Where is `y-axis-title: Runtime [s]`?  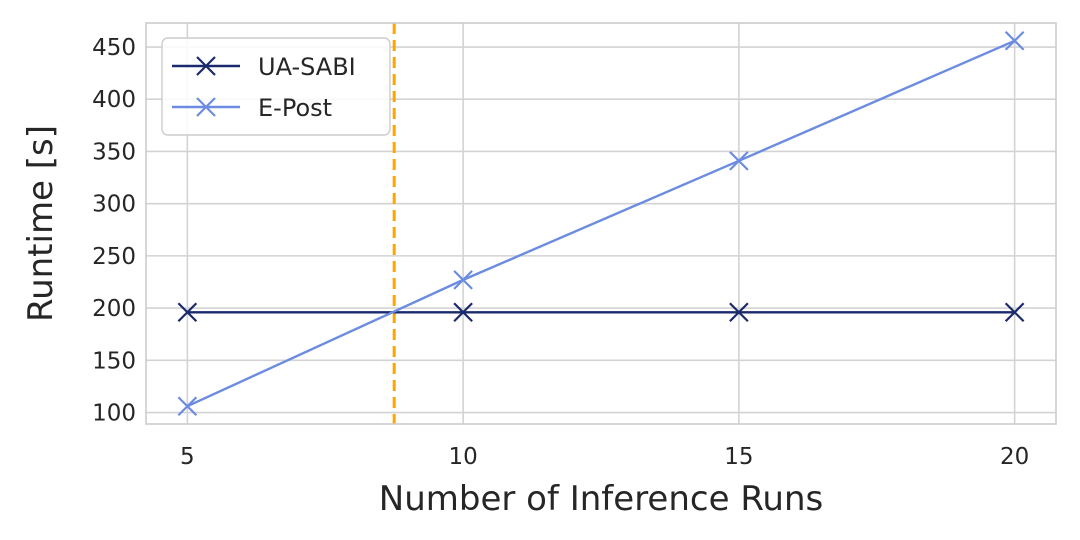
y-axis-title: Runtime [s] is located at coordinates (41, 223).